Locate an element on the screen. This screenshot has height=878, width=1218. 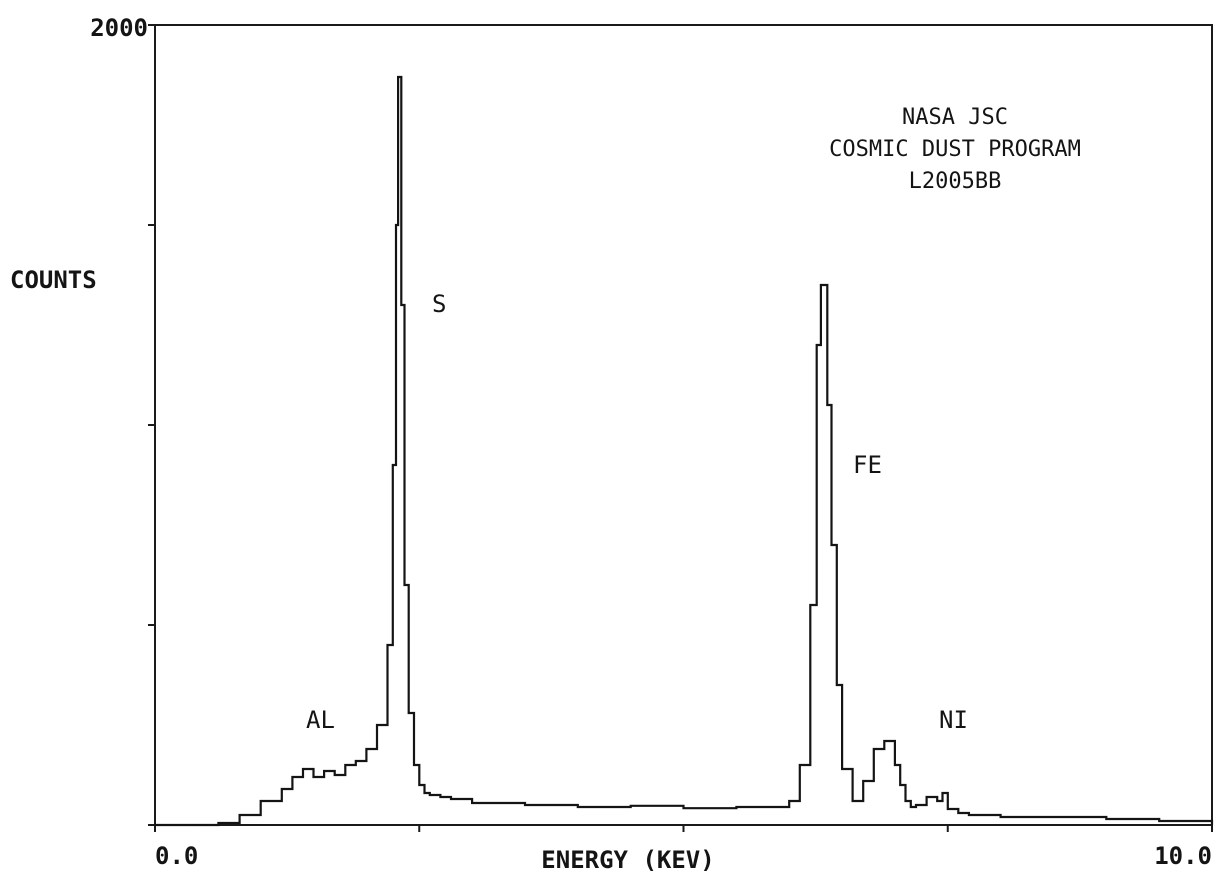
x-tick-label-max: 10.0 is located at coordinates (1183, 856).